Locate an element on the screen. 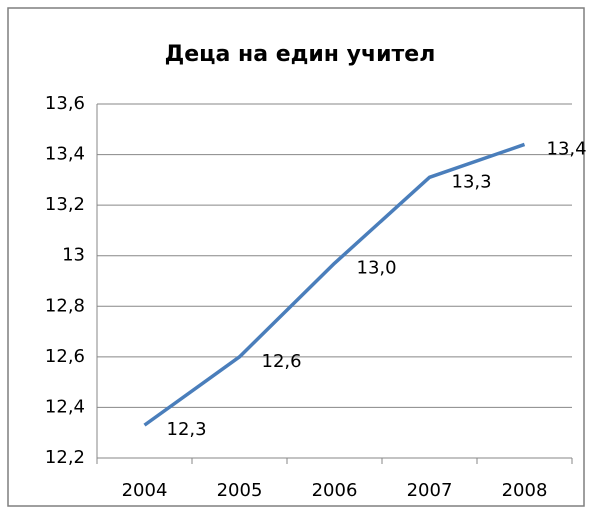 The height and width of the screenshot is (514, 593). data-label: 13,0 is located at coordinates (377, 267).